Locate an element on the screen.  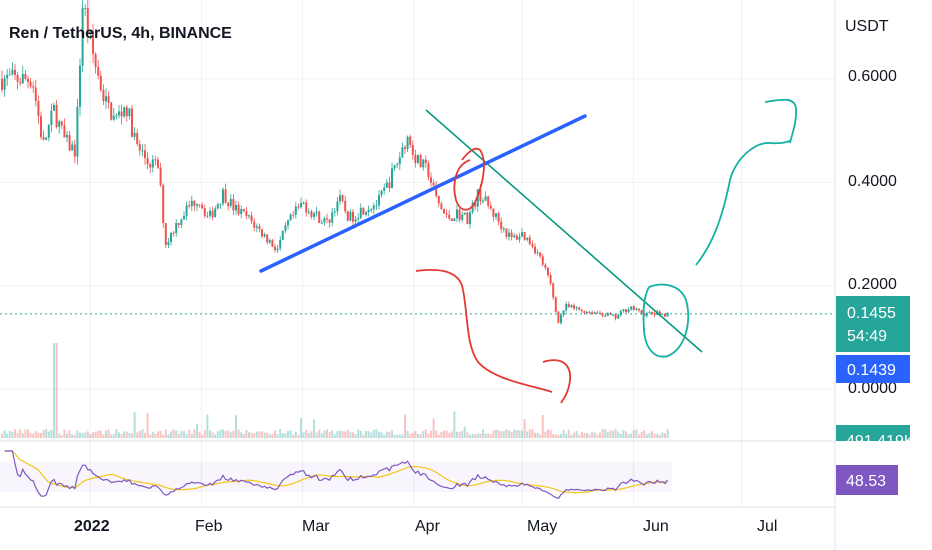
chart-title: Ren / TetherUS, 4h, BINANCE is located at coordinates (120, 33).